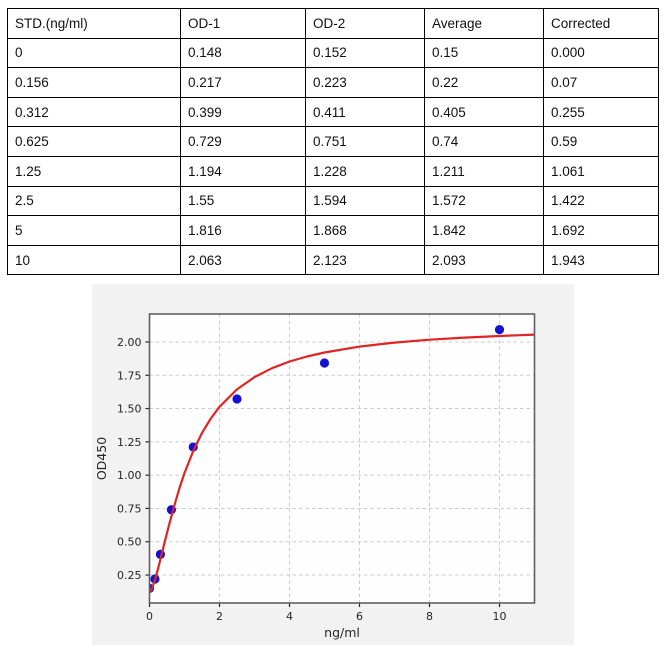 The image size is (670, 650). I want to click on table-cell: 1.422, so click(601, 201).